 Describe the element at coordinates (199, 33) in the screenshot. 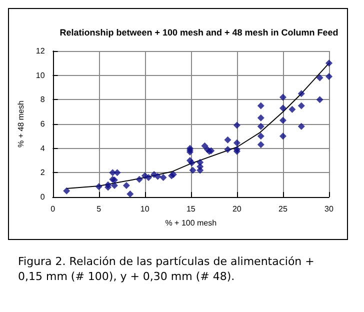

I see `chart-title: Relationship between + 100 mesh and + 48 mesh in Column Feed` at that location.